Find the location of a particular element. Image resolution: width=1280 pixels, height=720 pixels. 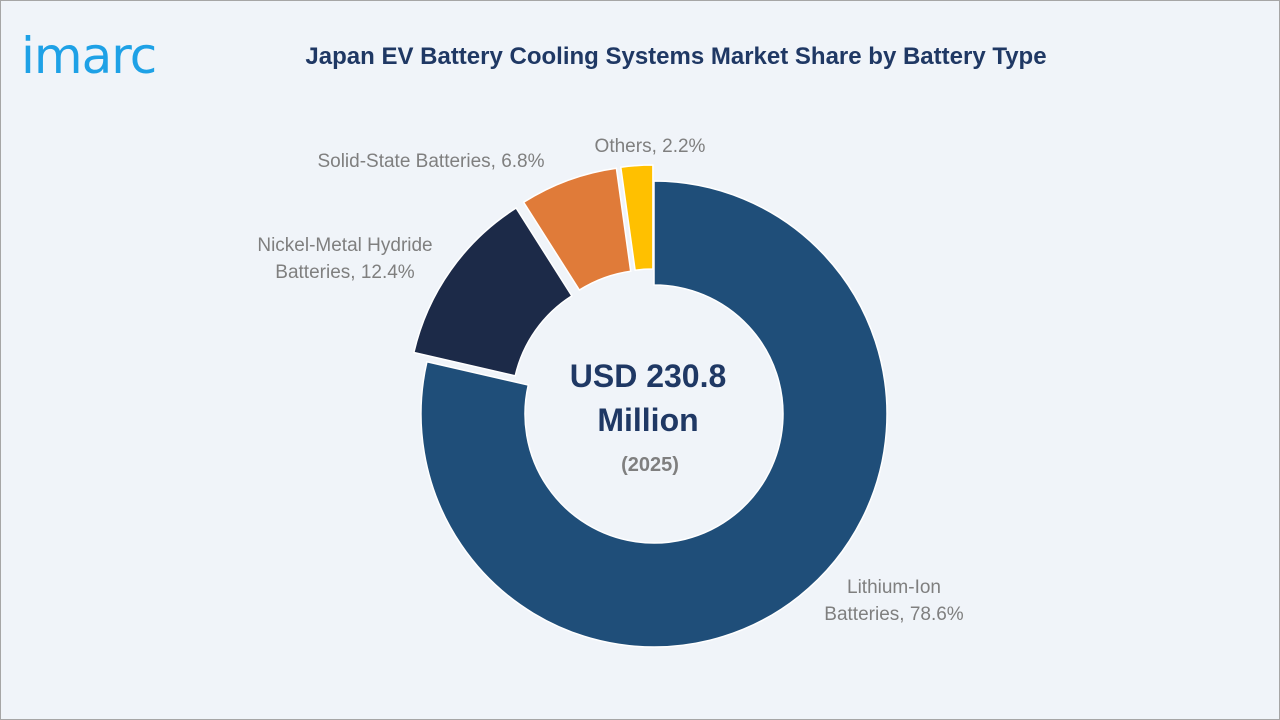

slice-others is located at coordinates (636, 218).